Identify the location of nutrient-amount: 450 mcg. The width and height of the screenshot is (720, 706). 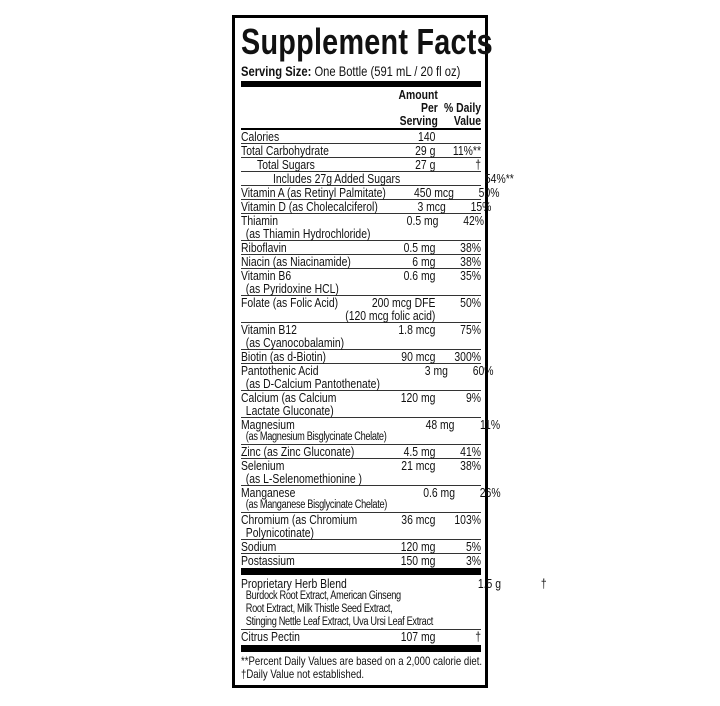
(434, 192).